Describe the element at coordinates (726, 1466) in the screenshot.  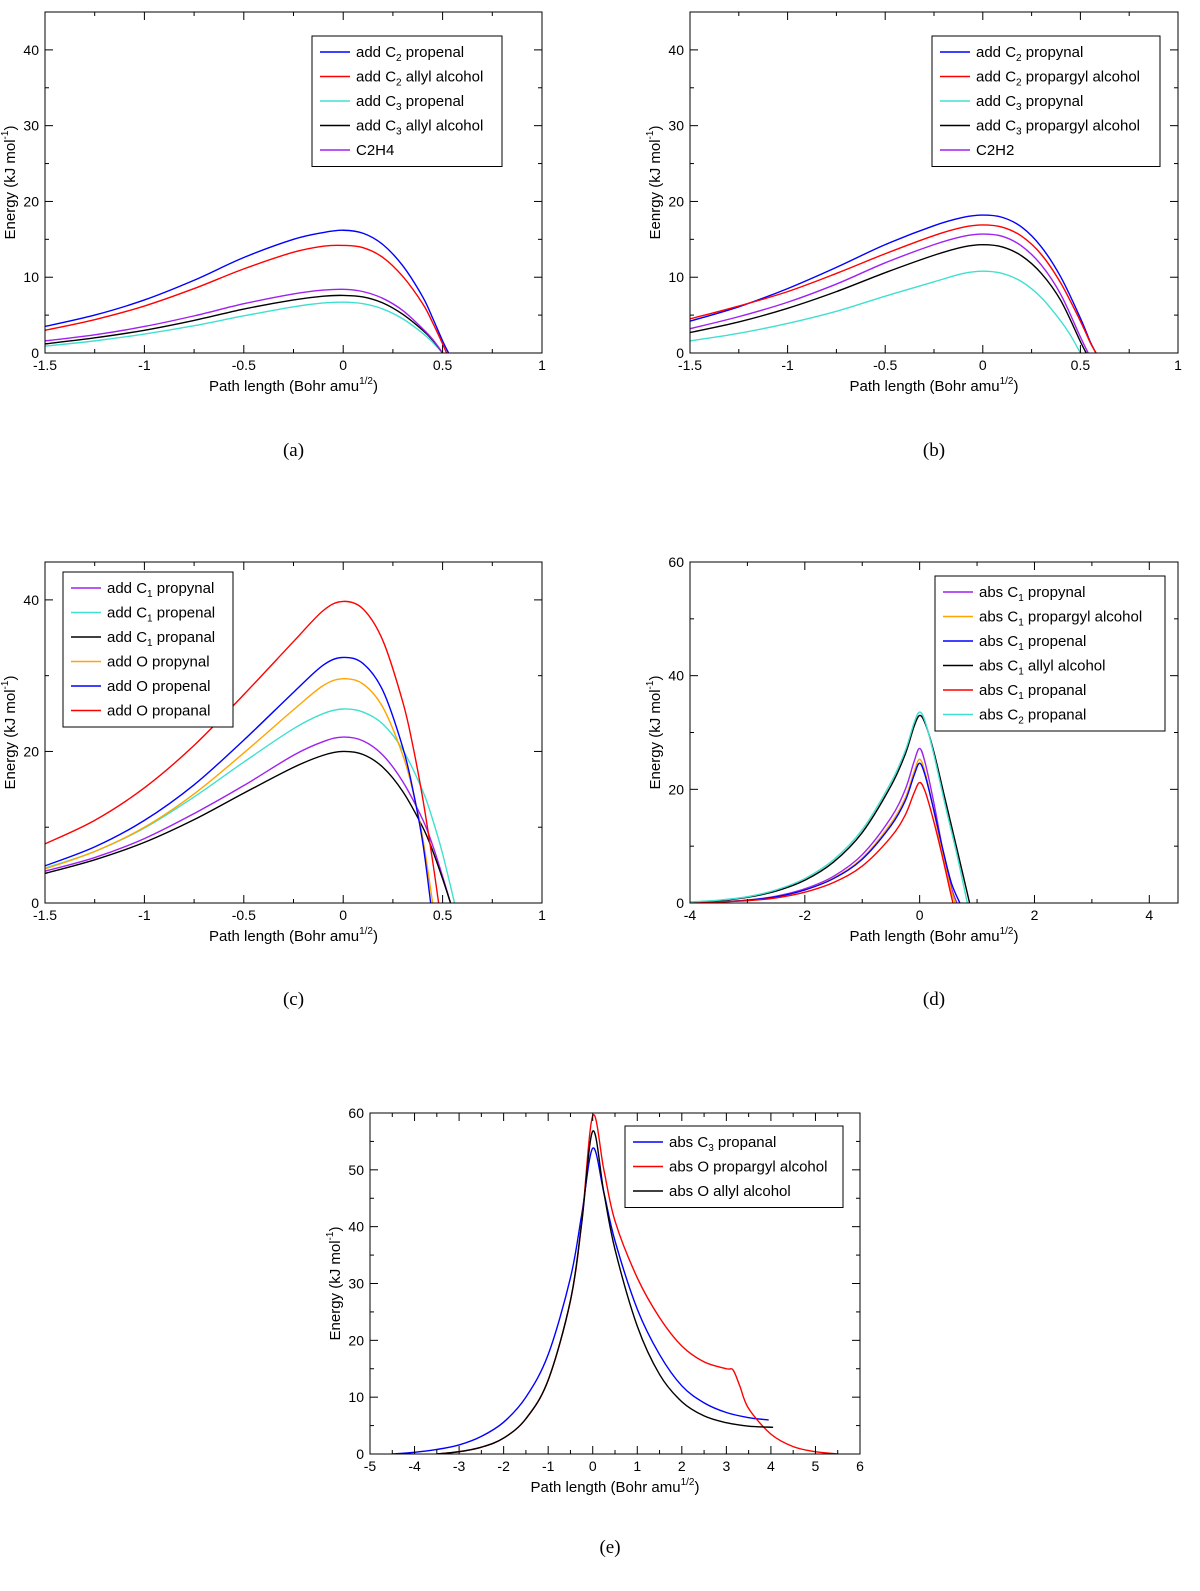
I see `x-tick-label: 3` at that location.